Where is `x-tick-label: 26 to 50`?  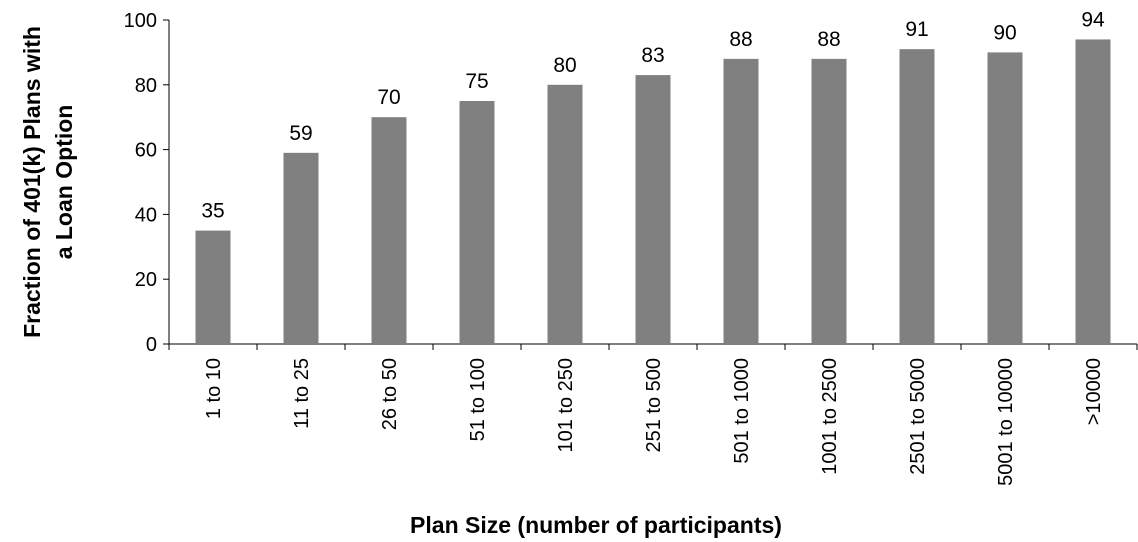
x-tick-label: 26 to 50 is located at coordinates (390, 394).